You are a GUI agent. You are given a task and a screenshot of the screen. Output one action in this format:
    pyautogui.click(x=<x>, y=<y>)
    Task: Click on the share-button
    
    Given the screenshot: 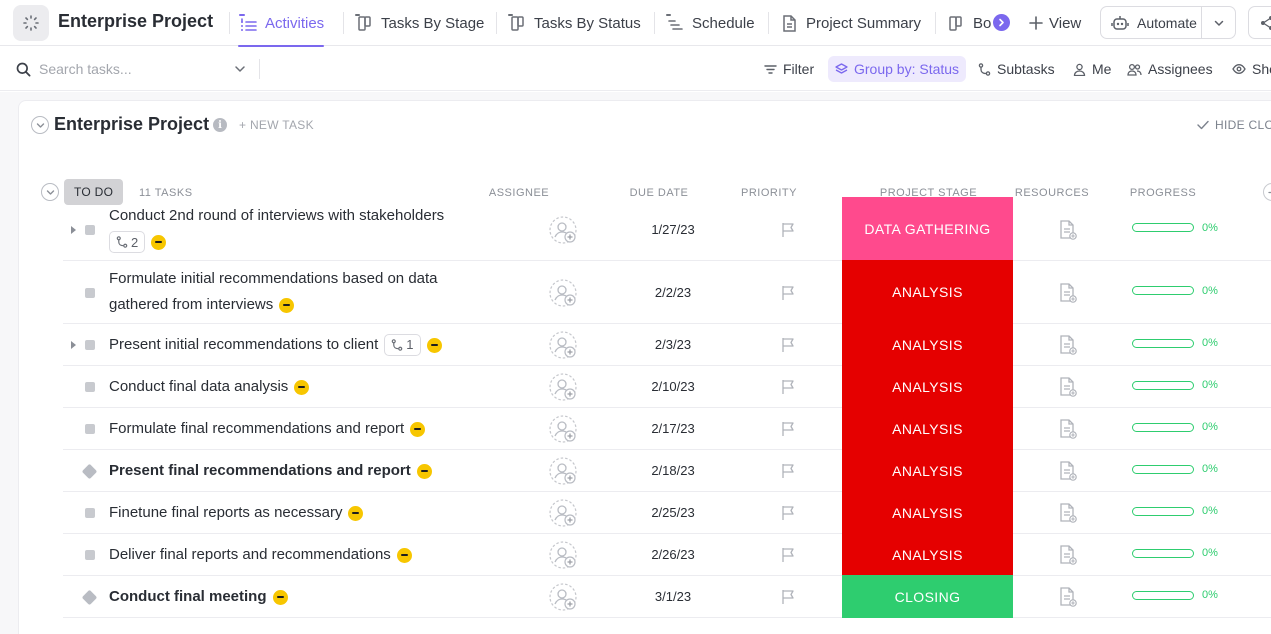 What is the action you would take?
    pyautogui.click(x=1259, y=22)
    